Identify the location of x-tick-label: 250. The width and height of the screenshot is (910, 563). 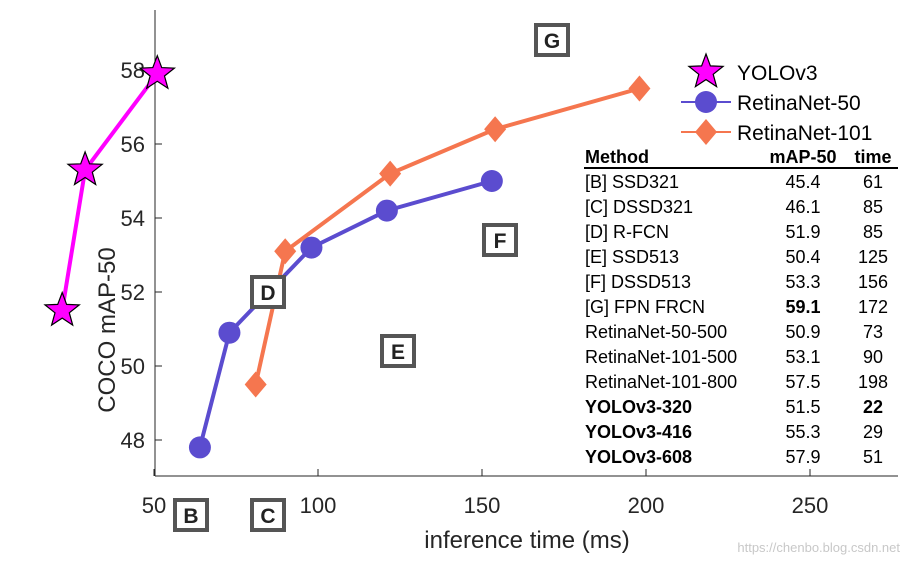
(810, 505).